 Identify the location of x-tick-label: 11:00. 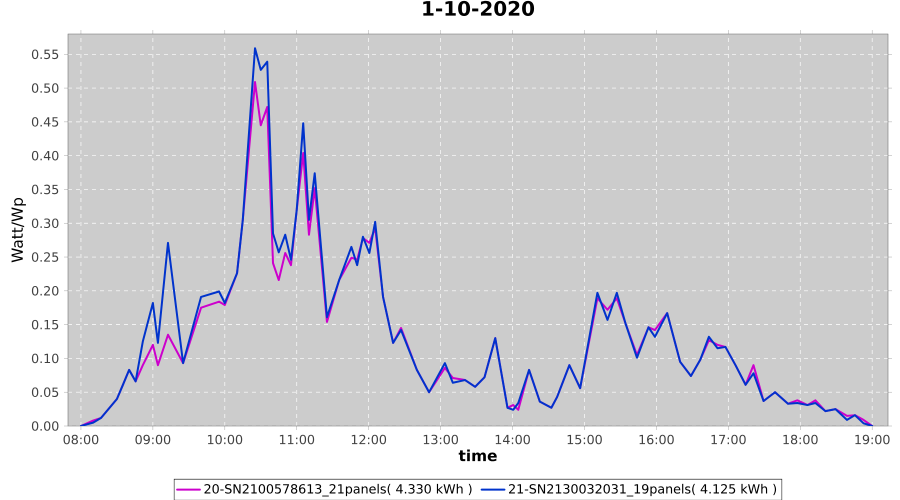
(297, 439).